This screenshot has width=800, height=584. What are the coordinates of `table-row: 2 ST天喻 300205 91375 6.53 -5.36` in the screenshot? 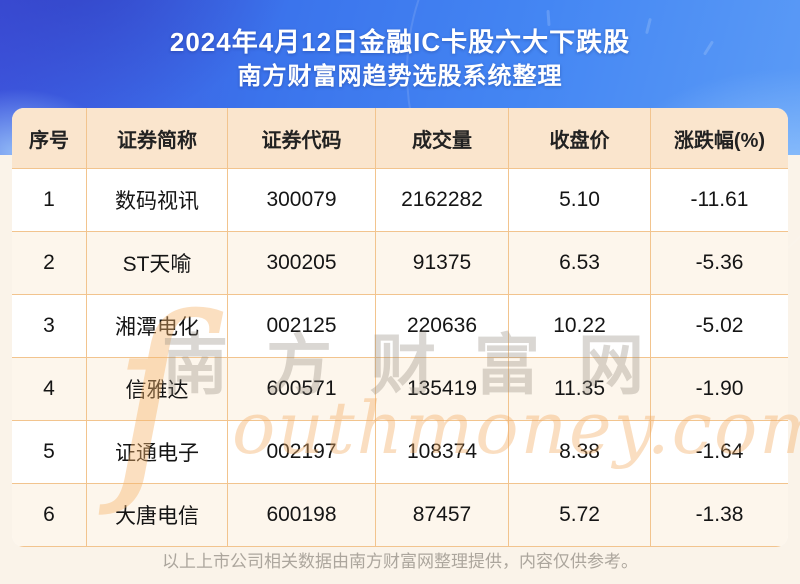 It's located at (400, 262).